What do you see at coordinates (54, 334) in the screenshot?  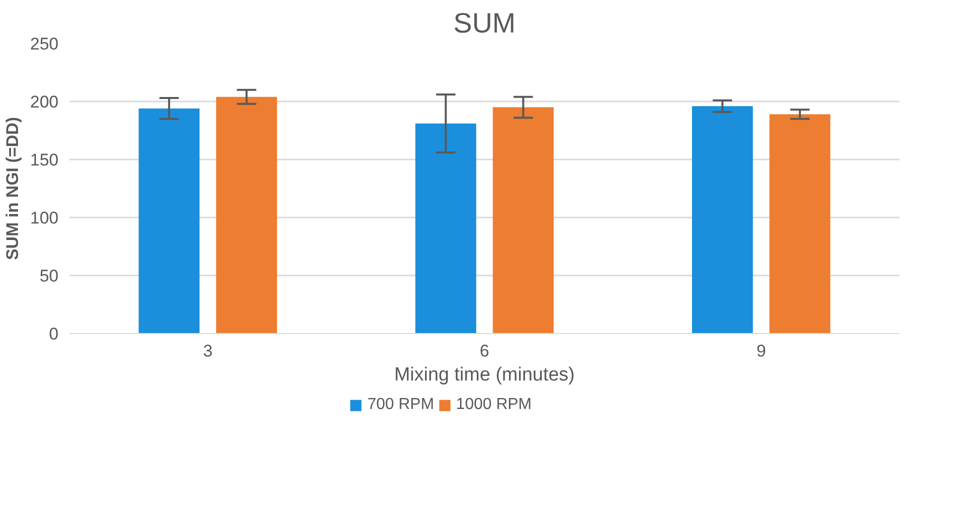 I see `y-tick-label: 0` at bounding box center [54, 334].